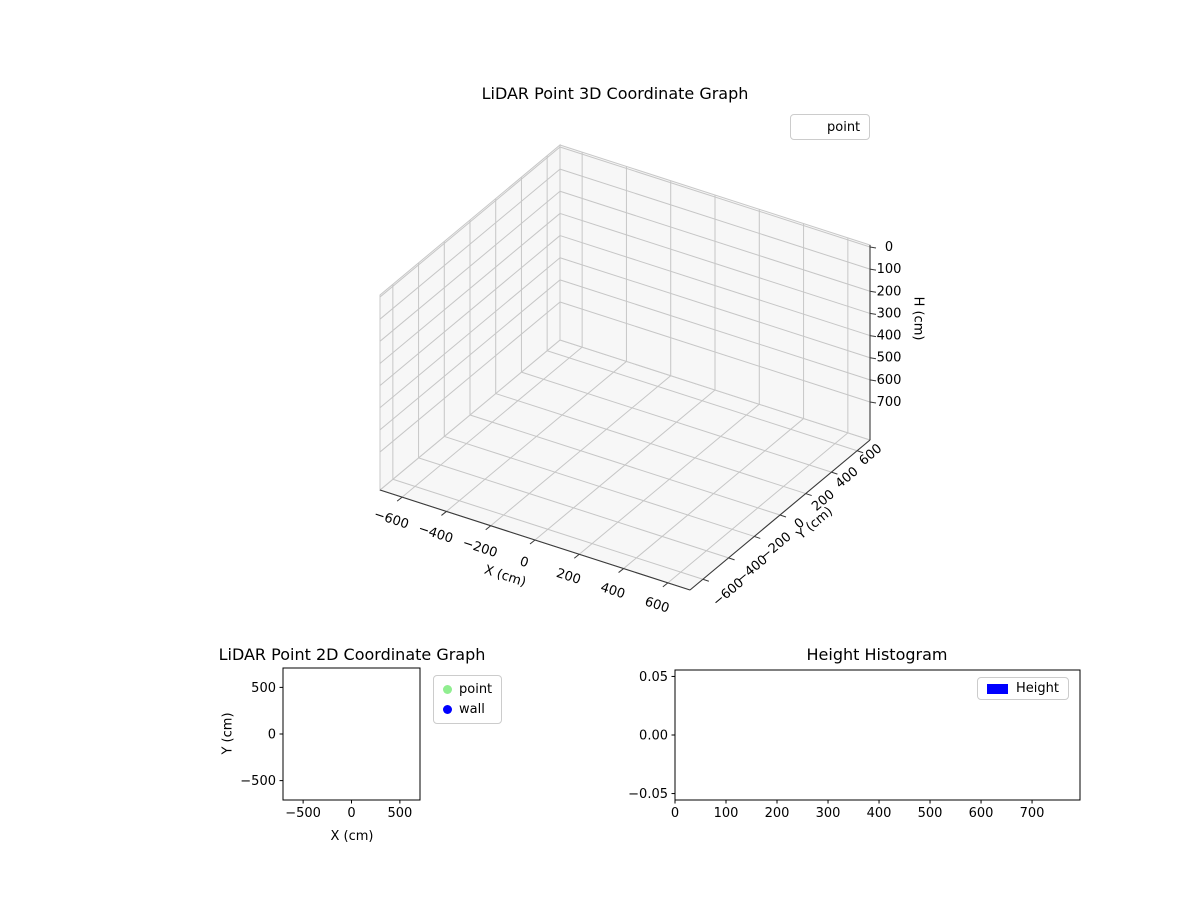  I want to click on y-tick-label: 400, so click(847, 477).